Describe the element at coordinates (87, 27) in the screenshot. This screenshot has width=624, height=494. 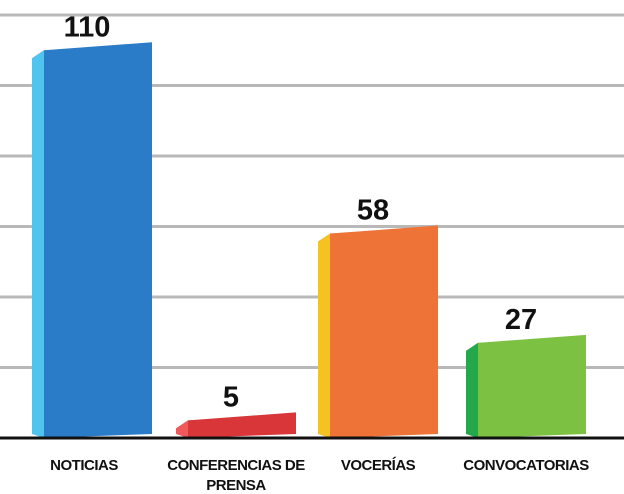
I see `value-label: 110` at that location.